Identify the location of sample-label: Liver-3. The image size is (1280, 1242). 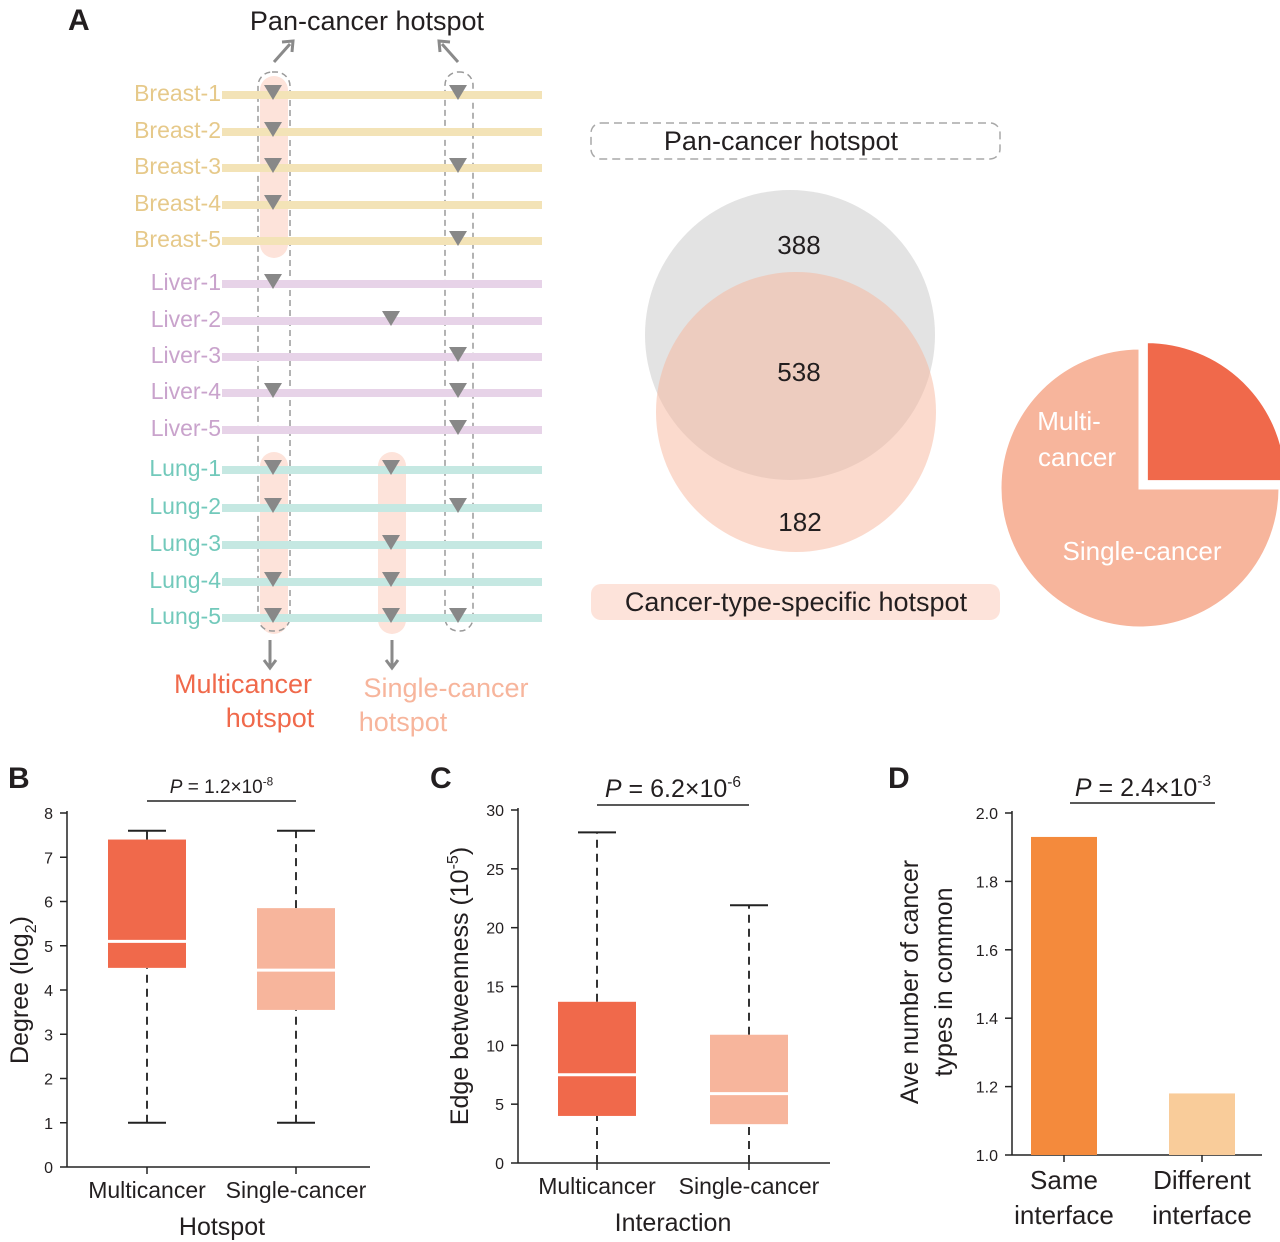
(186, 355).